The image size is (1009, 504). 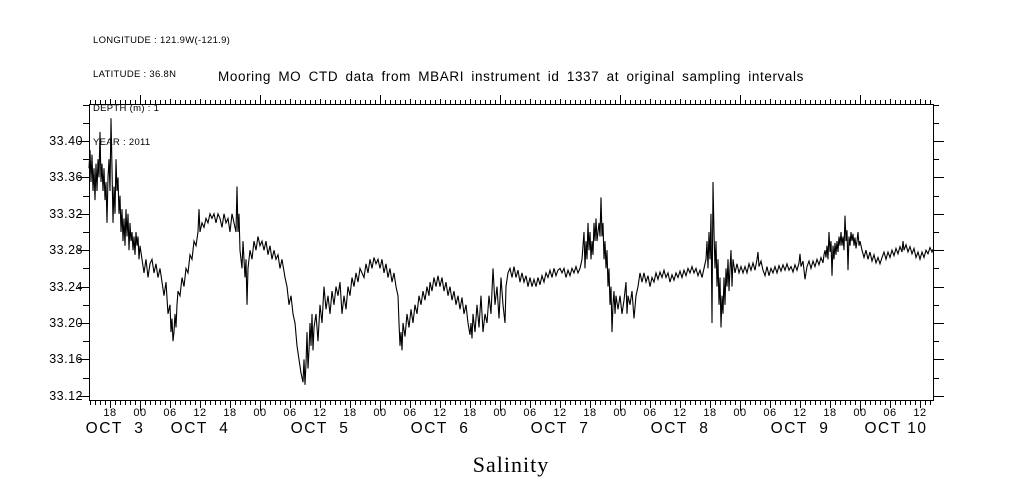 What do you see at coordinates (66, 287) in the screenshot?
I see `y-tick-label: 33.24` at bounding box center [66, 287].